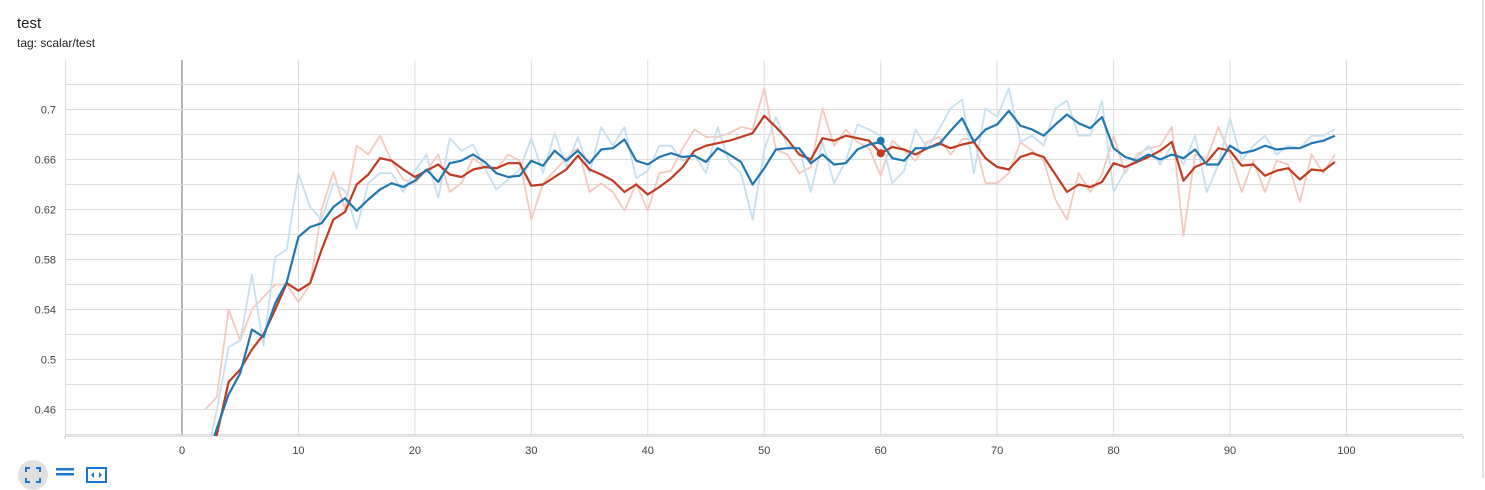 Image resolution: width=1485 pixels, height=490 pixels. Describe the element at coordinates (881, 451) in the screenshot. I see `x-tick-label: 60` at that location.